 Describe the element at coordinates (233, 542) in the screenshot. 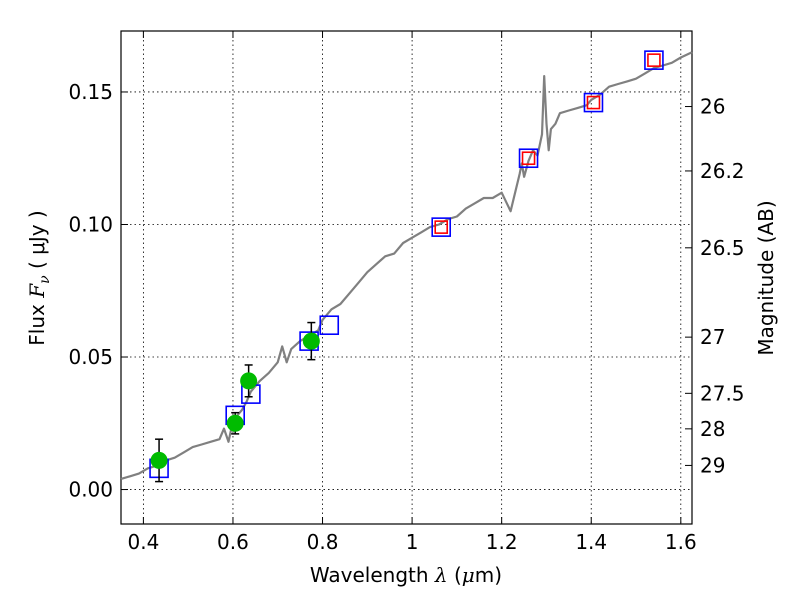

I see `x-tick-label: 0.6` at that location.